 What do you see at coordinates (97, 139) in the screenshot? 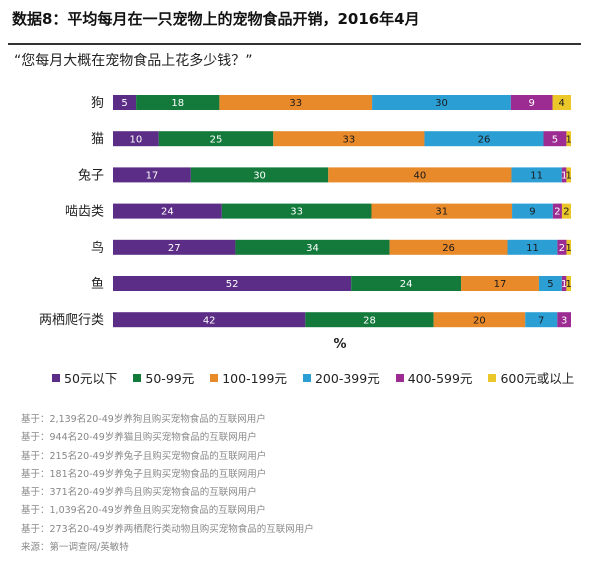
I see `category-label: 猫` at bounding box center [97, 139].